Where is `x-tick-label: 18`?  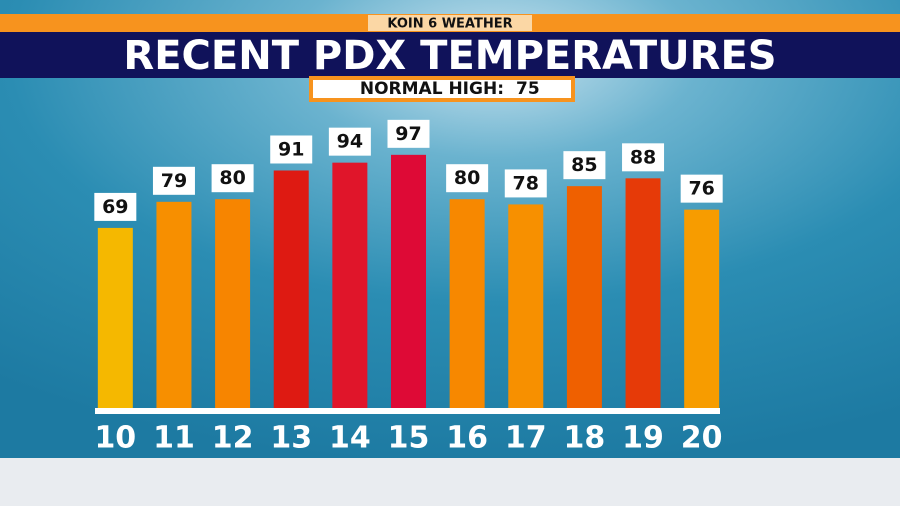
x-tick-label: 18 is located at coordinates (585, 438).